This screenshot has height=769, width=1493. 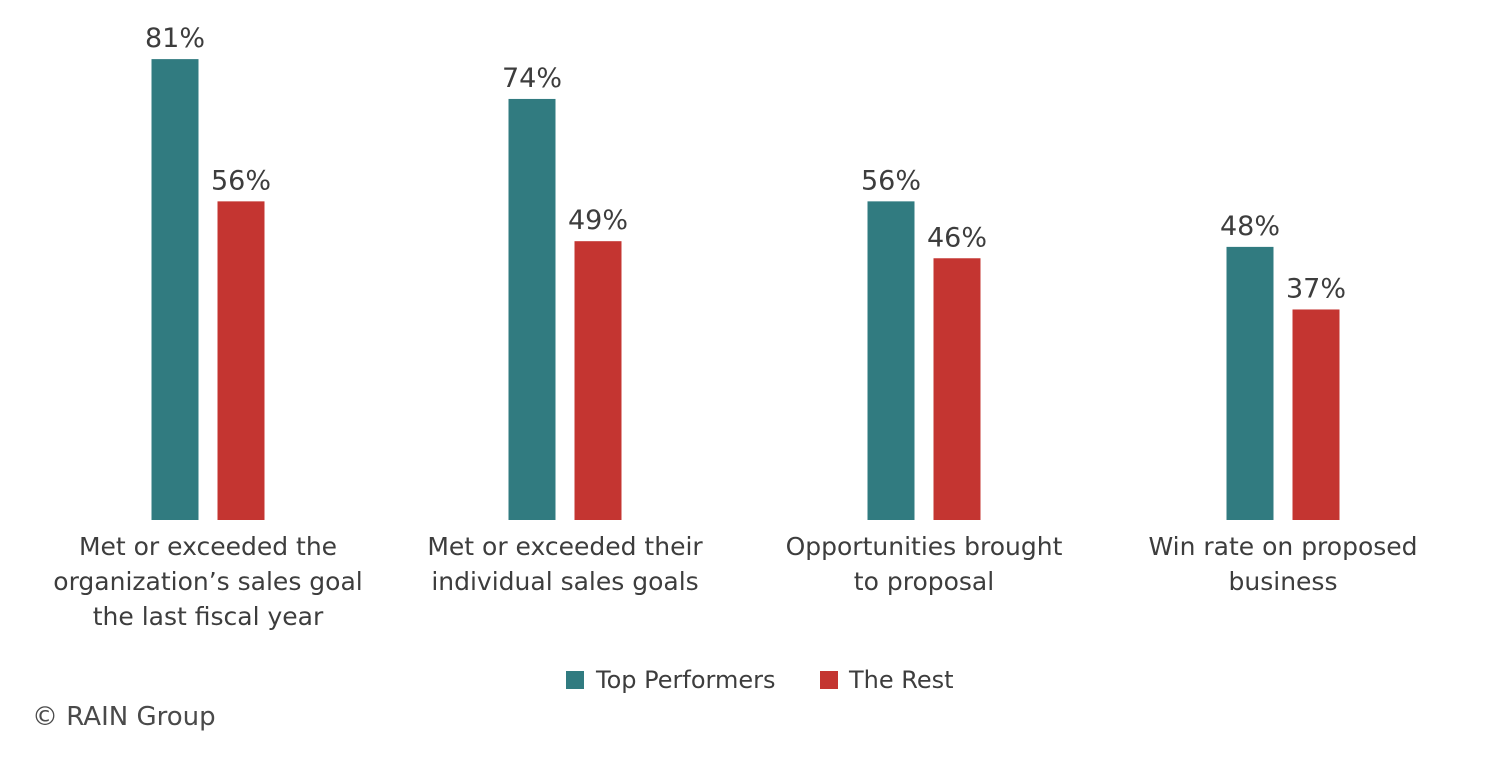 I want to click on value-label-top-performers-2: 74%, so click(x=532, y=78).